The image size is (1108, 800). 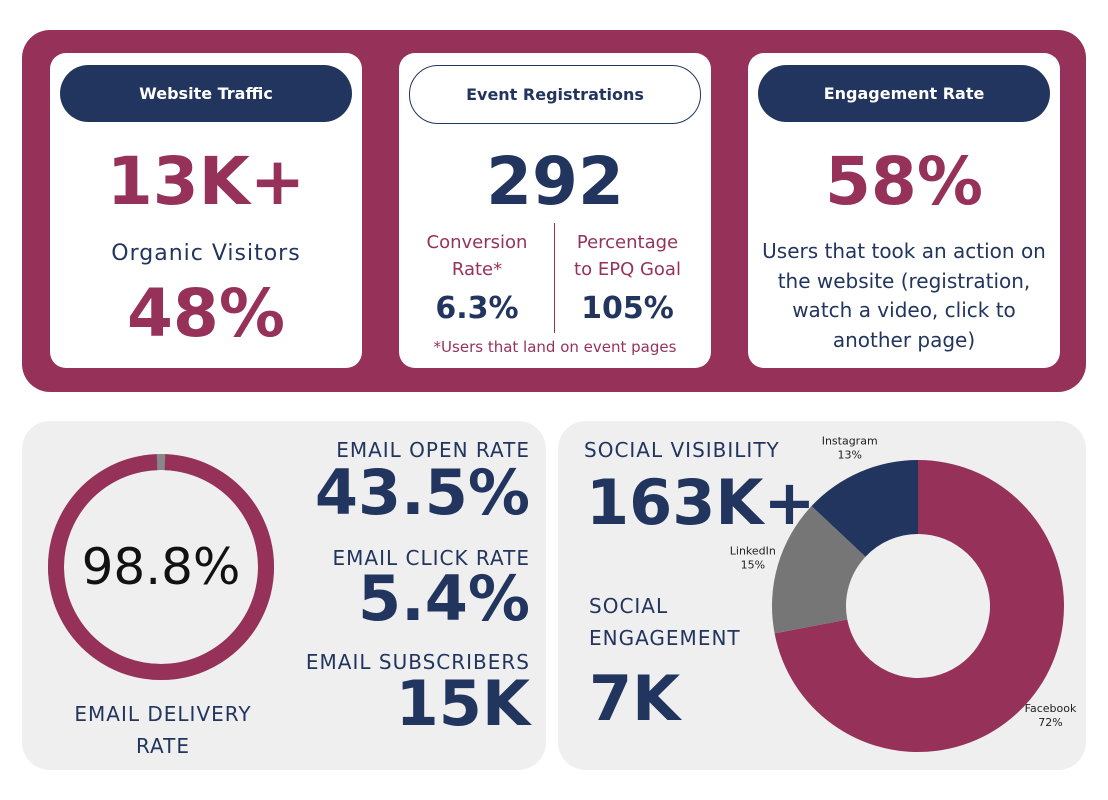 What do you see at coordinates (206, 253) in the screenshot?
I see `sub-label: Organic Visitors` at bounding box center [206, 253].